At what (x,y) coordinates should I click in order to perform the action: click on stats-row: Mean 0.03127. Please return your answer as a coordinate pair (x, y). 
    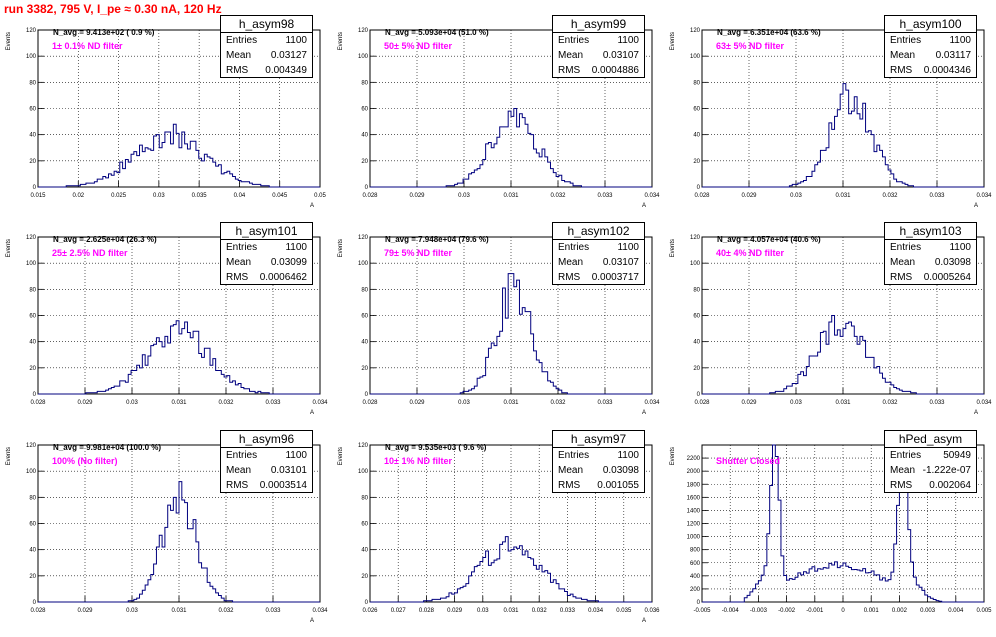
    Looking at the image, I should click on (266, 55).